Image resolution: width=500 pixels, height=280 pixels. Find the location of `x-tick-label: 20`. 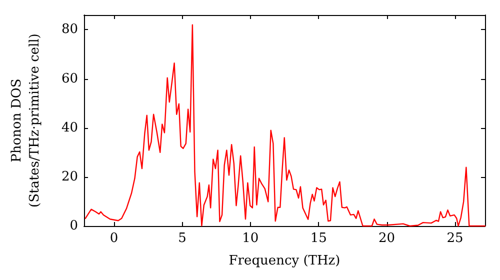

x-tick-label: 20 is located at coordinates (387, 238).